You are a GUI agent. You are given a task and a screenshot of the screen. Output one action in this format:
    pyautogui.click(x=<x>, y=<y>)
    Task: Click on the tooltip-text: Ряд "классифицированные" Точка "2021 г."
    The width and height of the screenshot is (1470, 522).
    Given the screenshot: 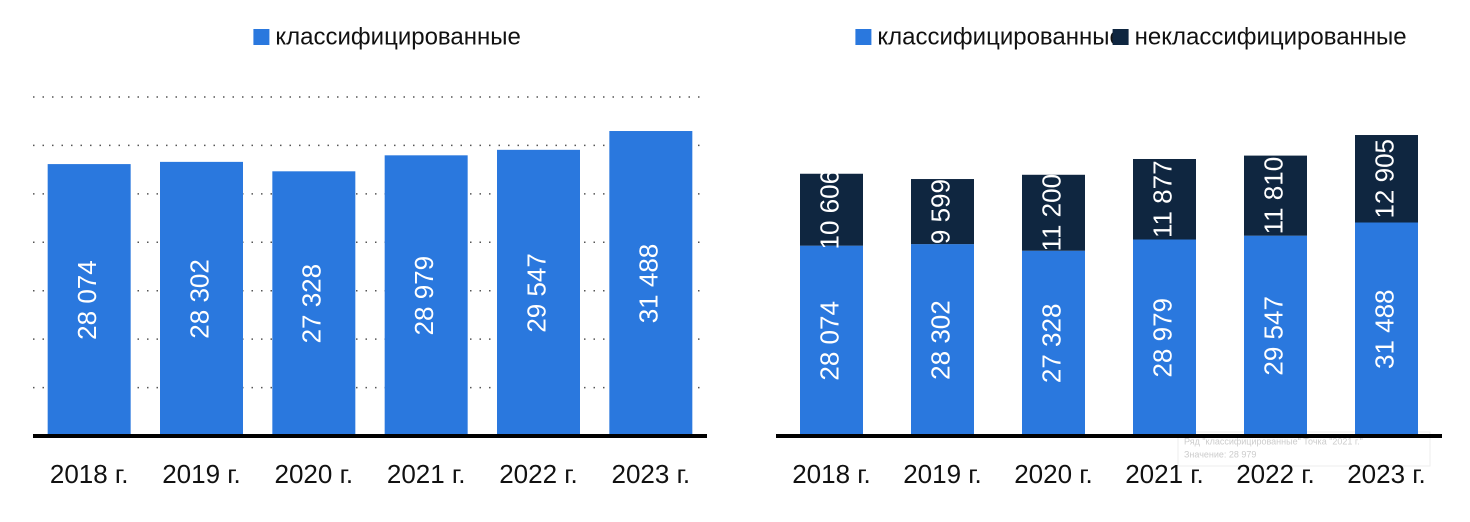 What is the action you would take?
    pyautogui.click(x=1273, y=441)
    